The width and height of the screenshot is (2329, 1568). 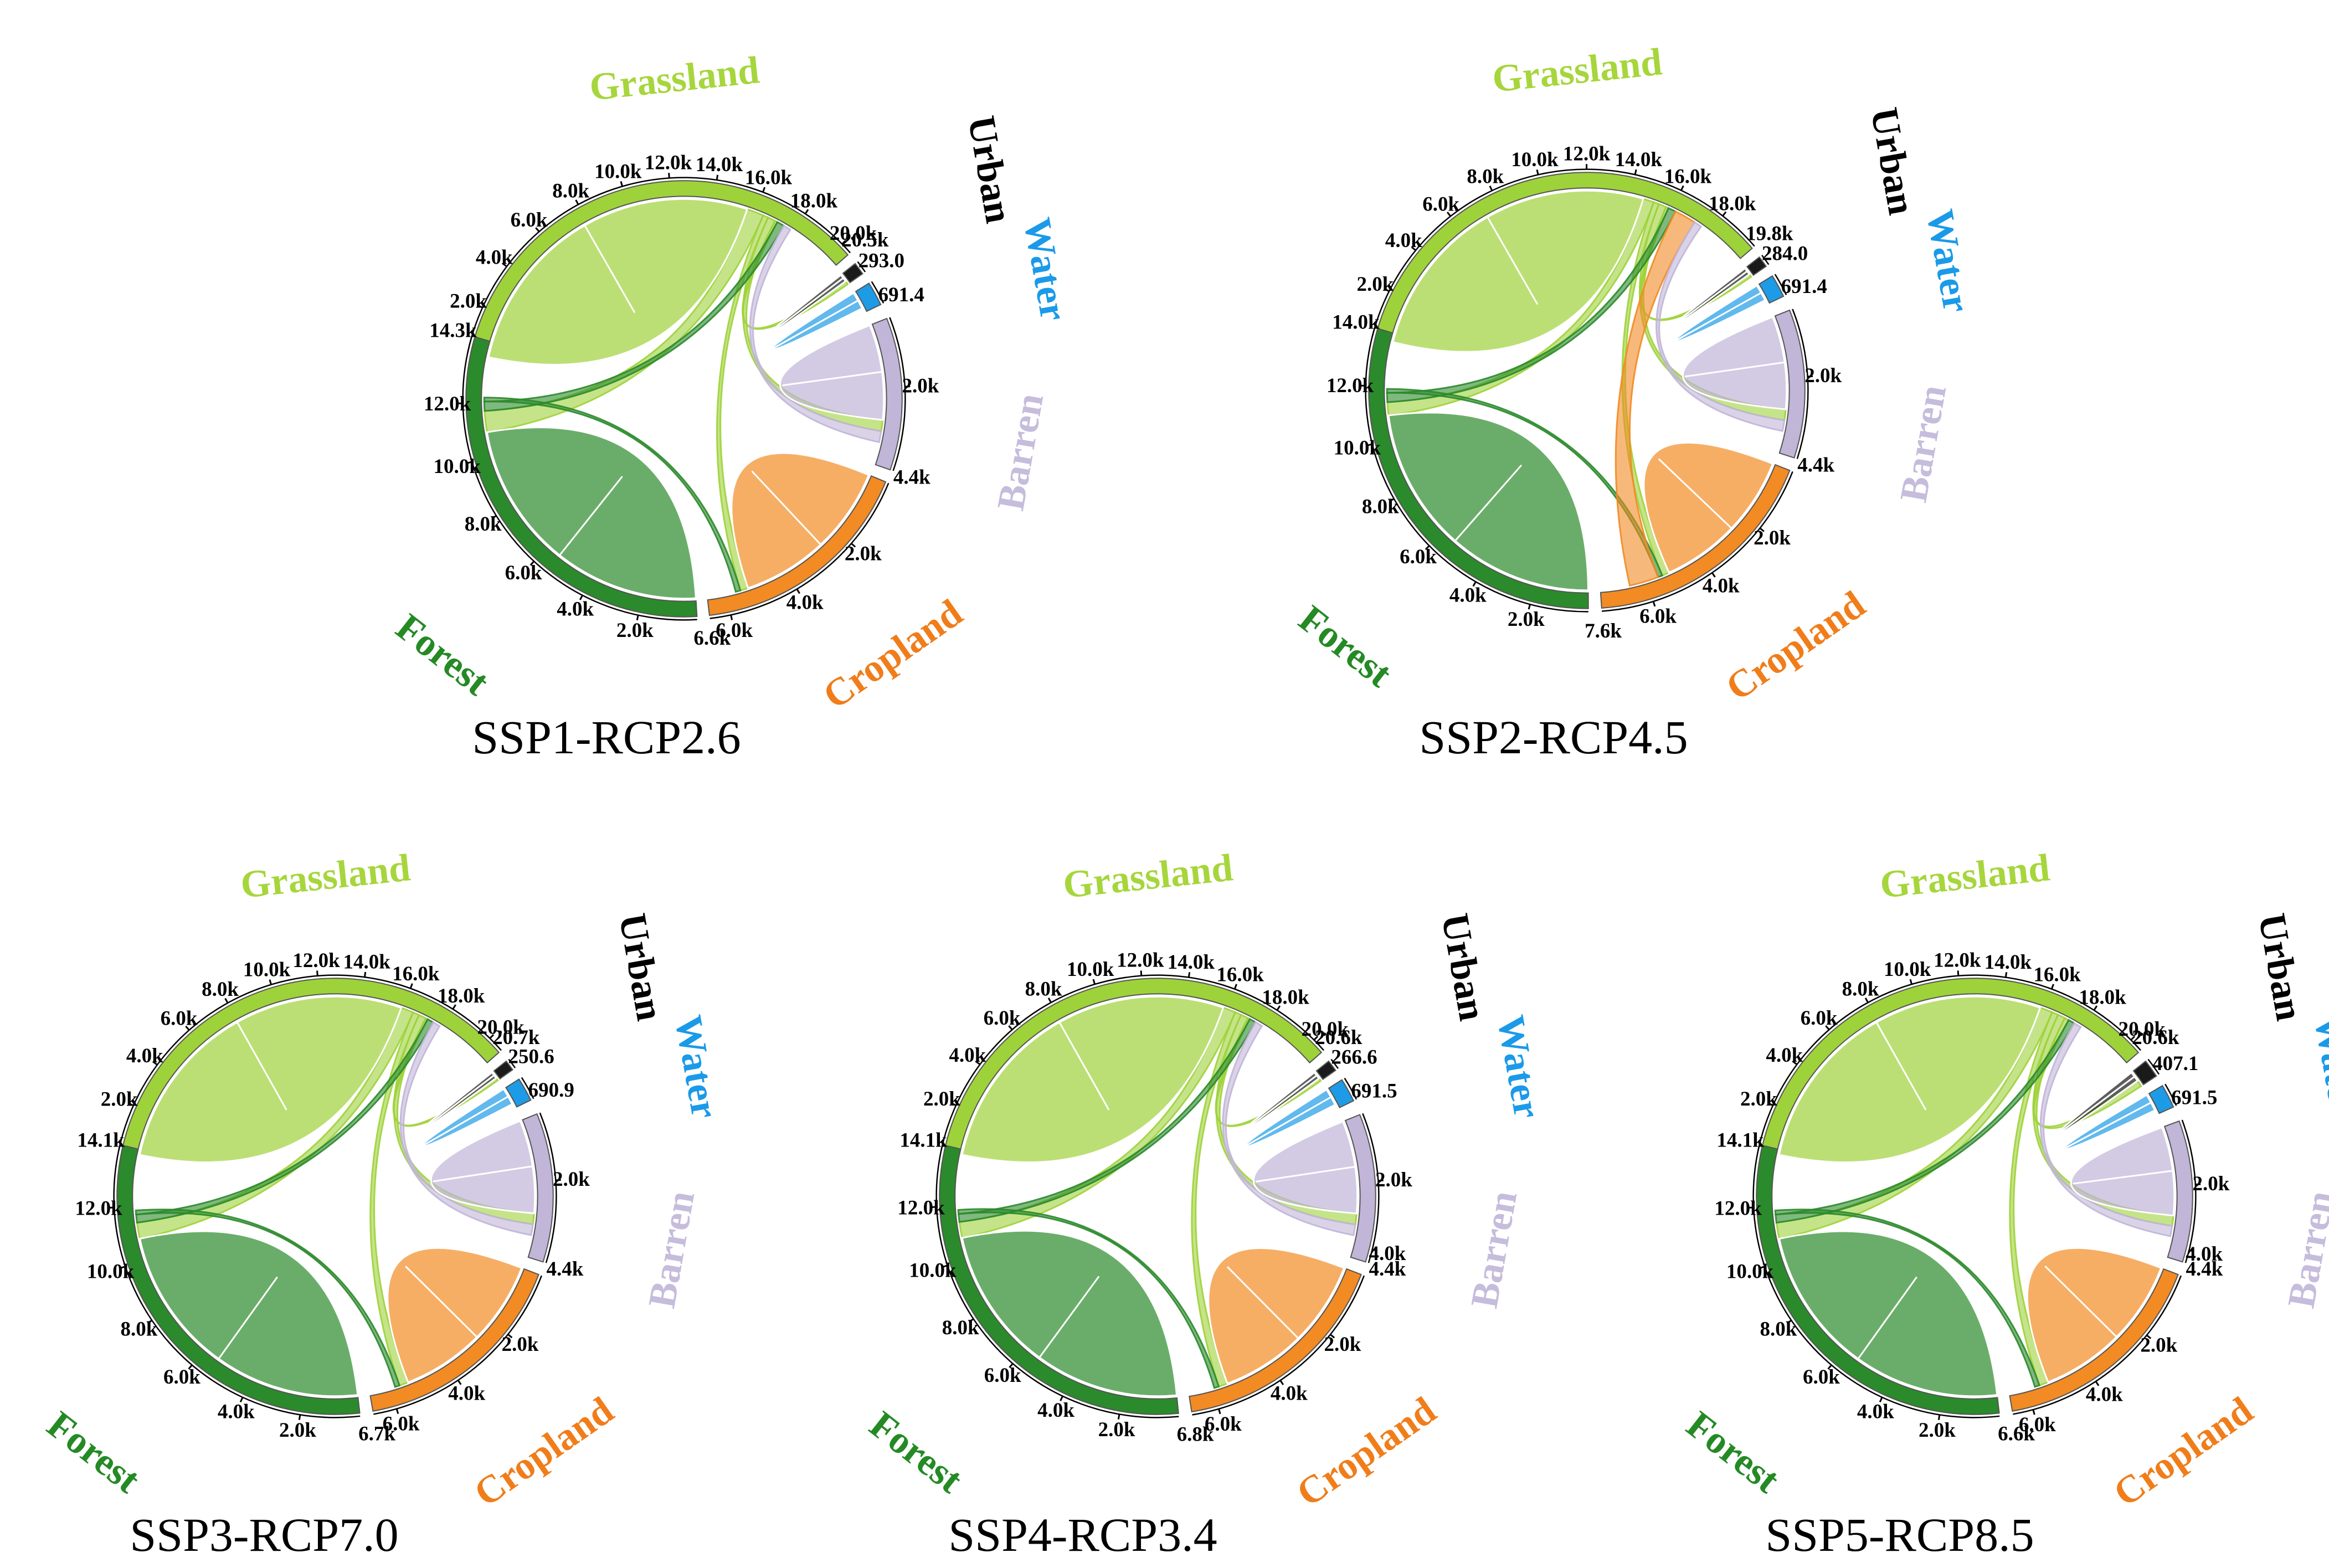 What do you see at coordinates (2096, 1104) in the screenshot?
I see `chord-urban-self` at bounding box center [2096, 1104].